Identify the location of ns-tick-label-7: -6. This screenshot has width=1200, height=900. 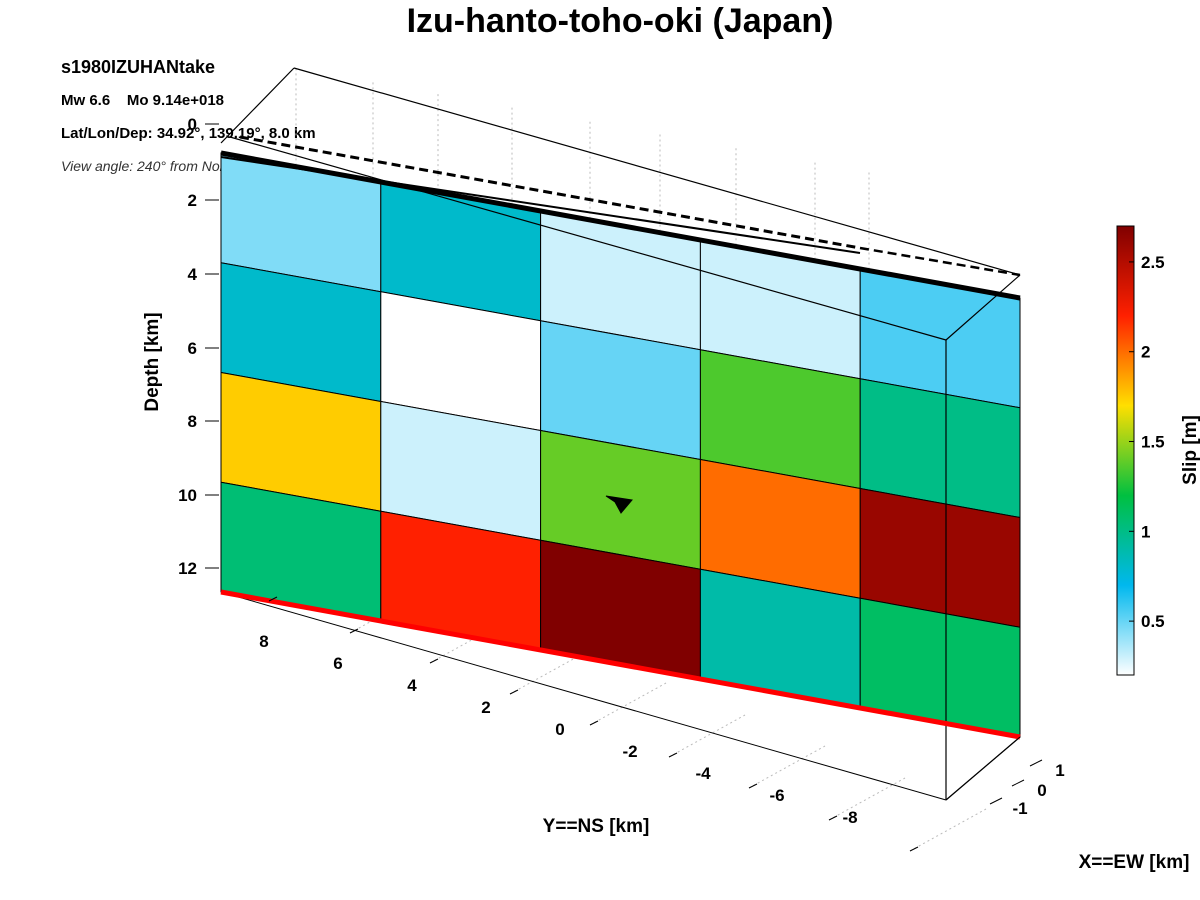
(776, 795).